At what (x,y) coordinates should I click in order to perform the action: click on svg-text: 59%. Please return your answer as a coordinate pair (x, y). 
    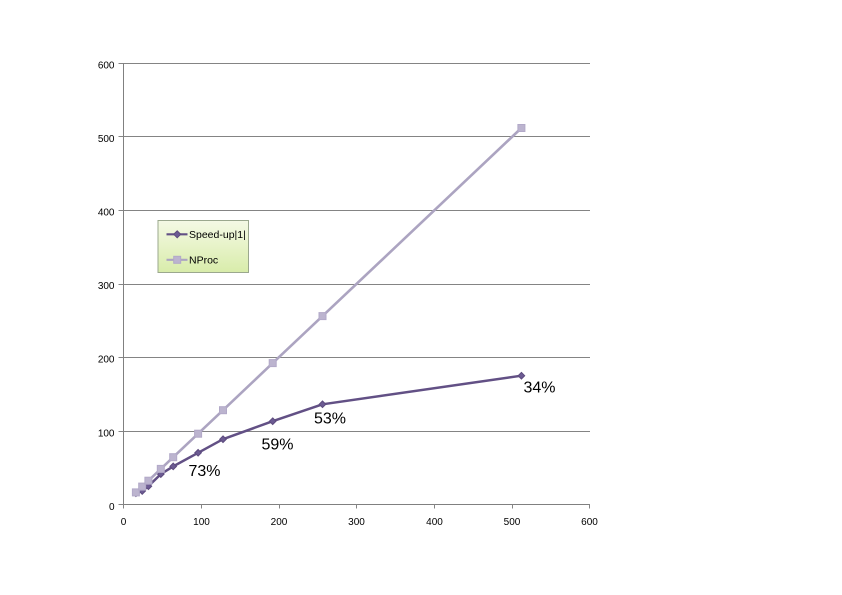
    Looking at the image, I should click on (278, 445).